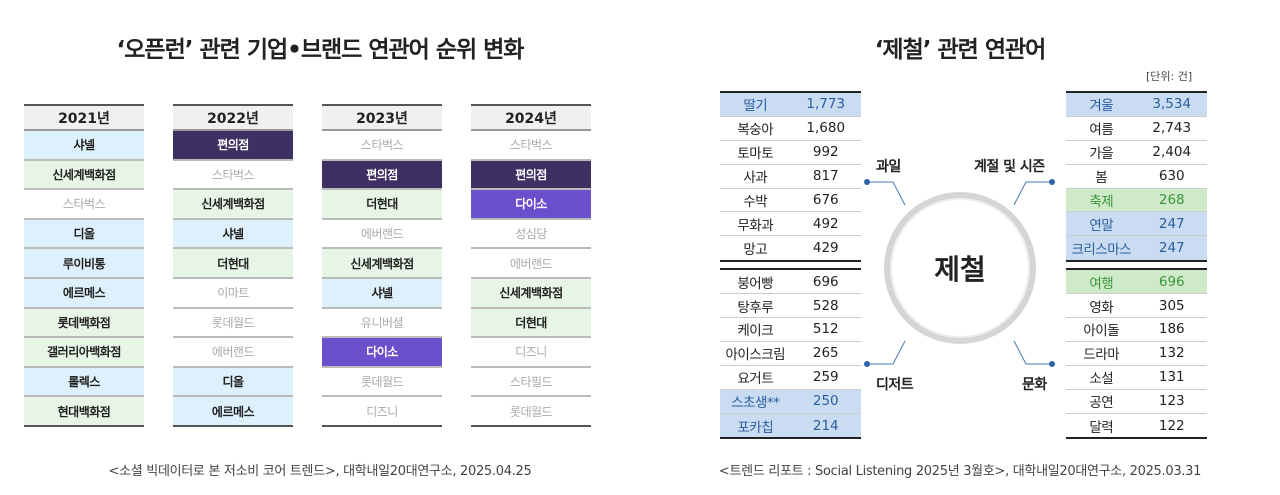 This screenshot has width=1280, height=495. I want to click on keyword: 연말, so click(1101, 225).